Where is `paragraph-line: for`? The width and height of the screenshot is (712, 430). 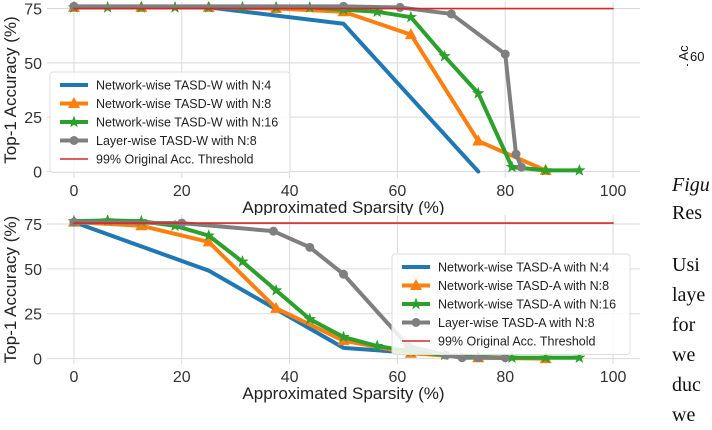
paragraph-line: for is located at coordinates (684, 325).